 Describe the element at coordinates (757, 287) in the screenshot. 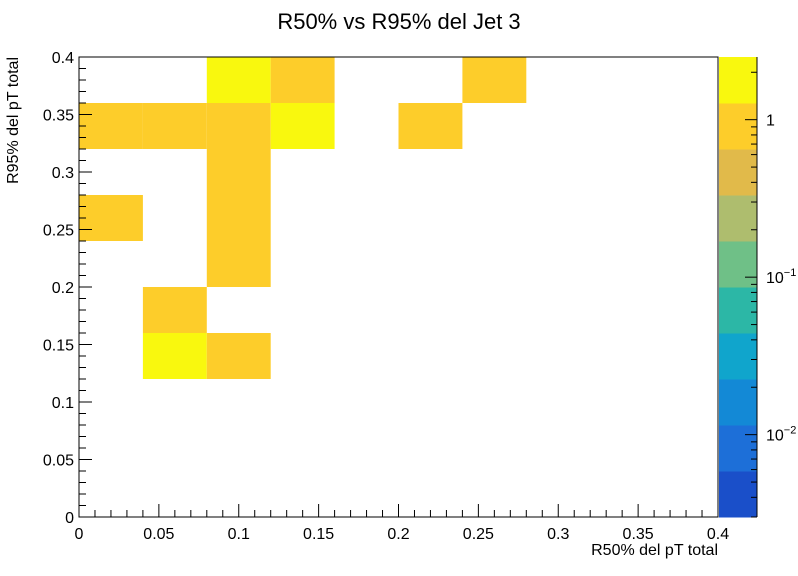

I see `color-scale: 1 10⁻¹ 10⁻²` at that location.